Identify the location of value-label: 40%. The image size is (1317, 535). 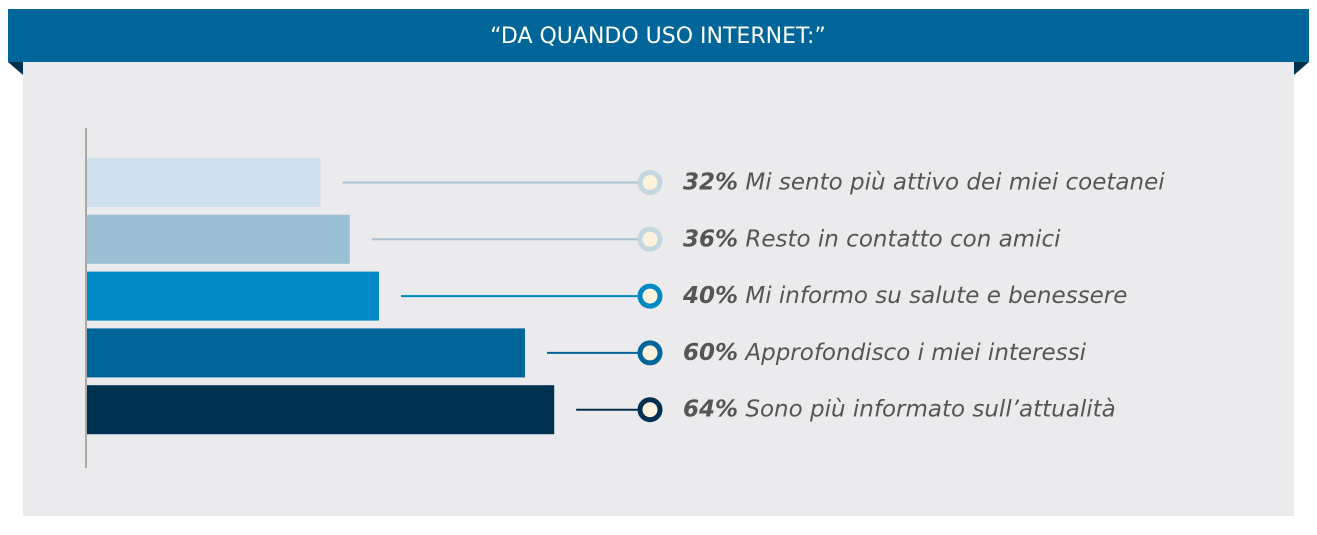
(710, 296).